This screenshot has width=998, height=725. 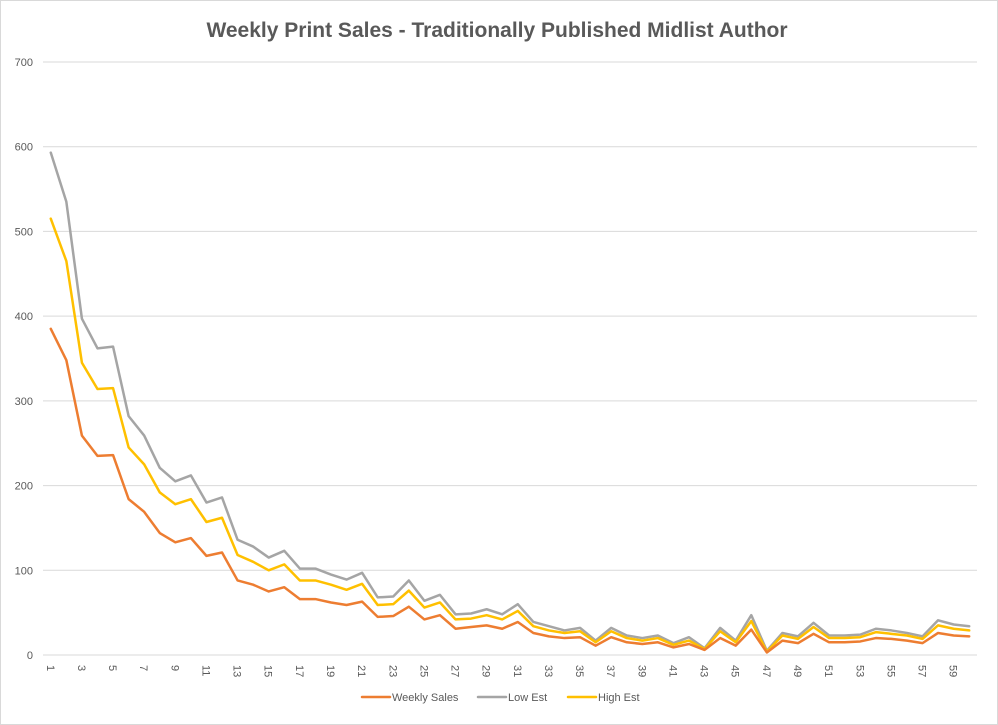 What do you see at coordinates (24, 63) in the screenshot?
I see `y-tick-label: 700` at bounding box center [24, 63].